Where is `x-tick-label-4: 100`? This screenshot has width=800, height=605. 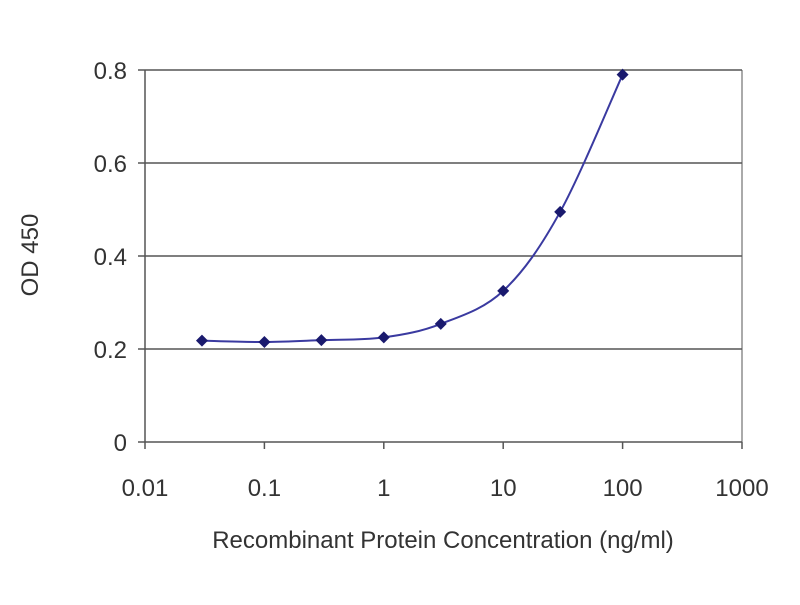
x-tick-label-4: 100 is located at coordinates (623, 488).